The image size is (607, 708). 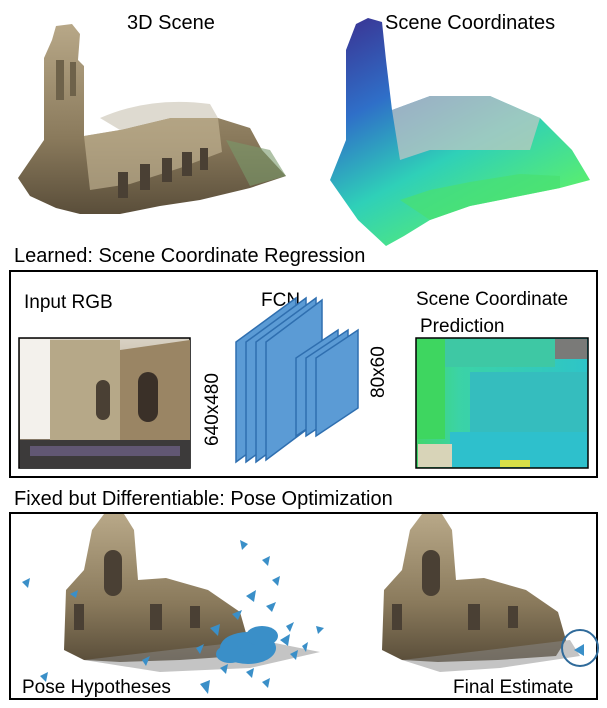 I want to click on final-pose-marker, so click(x=579, y=650).